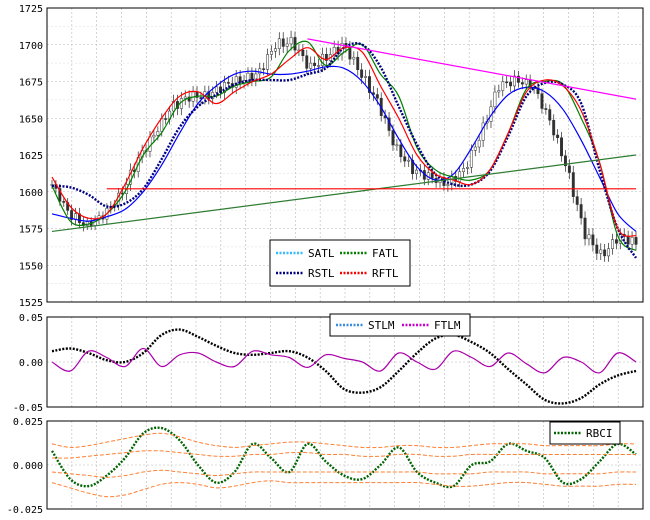 This screenshot has width=650, height=520. I want to click on legend-label-rbci: RBCI, so click(599, 433).